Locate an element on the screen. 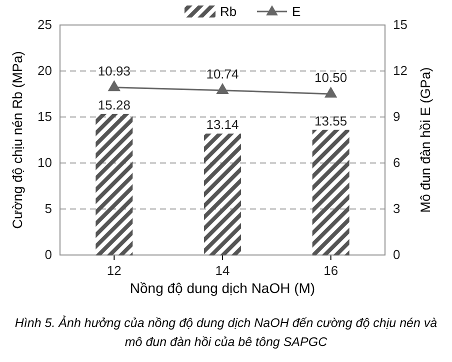  y2-tick-label: 6 is located at coordinates (396, 162).